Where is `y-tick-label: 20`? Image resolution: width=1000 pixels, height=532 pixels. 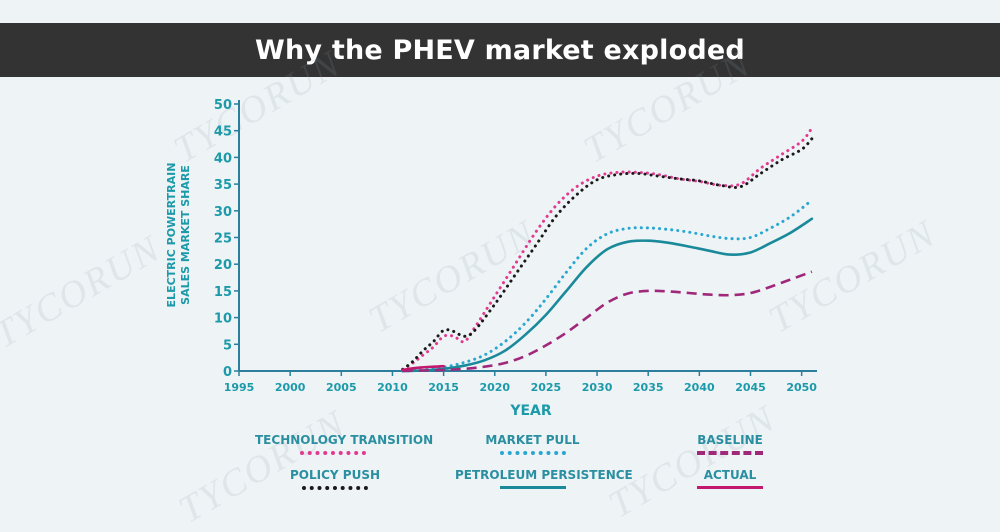
y-tick-label: 20 is located at coordinates (223, 265).